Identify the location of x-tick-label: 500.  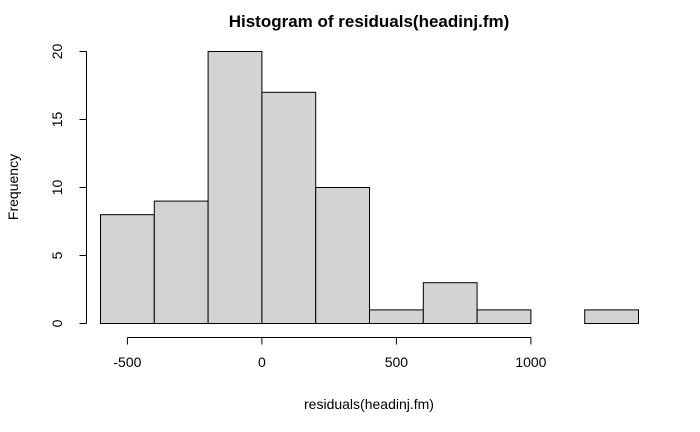
(397, 362).